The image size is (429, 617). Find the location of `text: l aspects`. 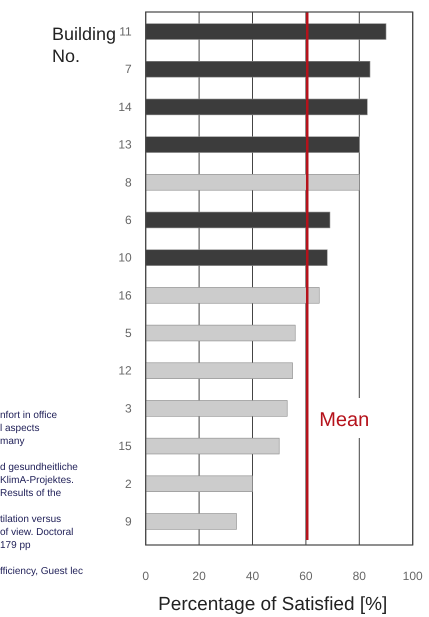

text: l aspects is located at coordinates (20, 428).